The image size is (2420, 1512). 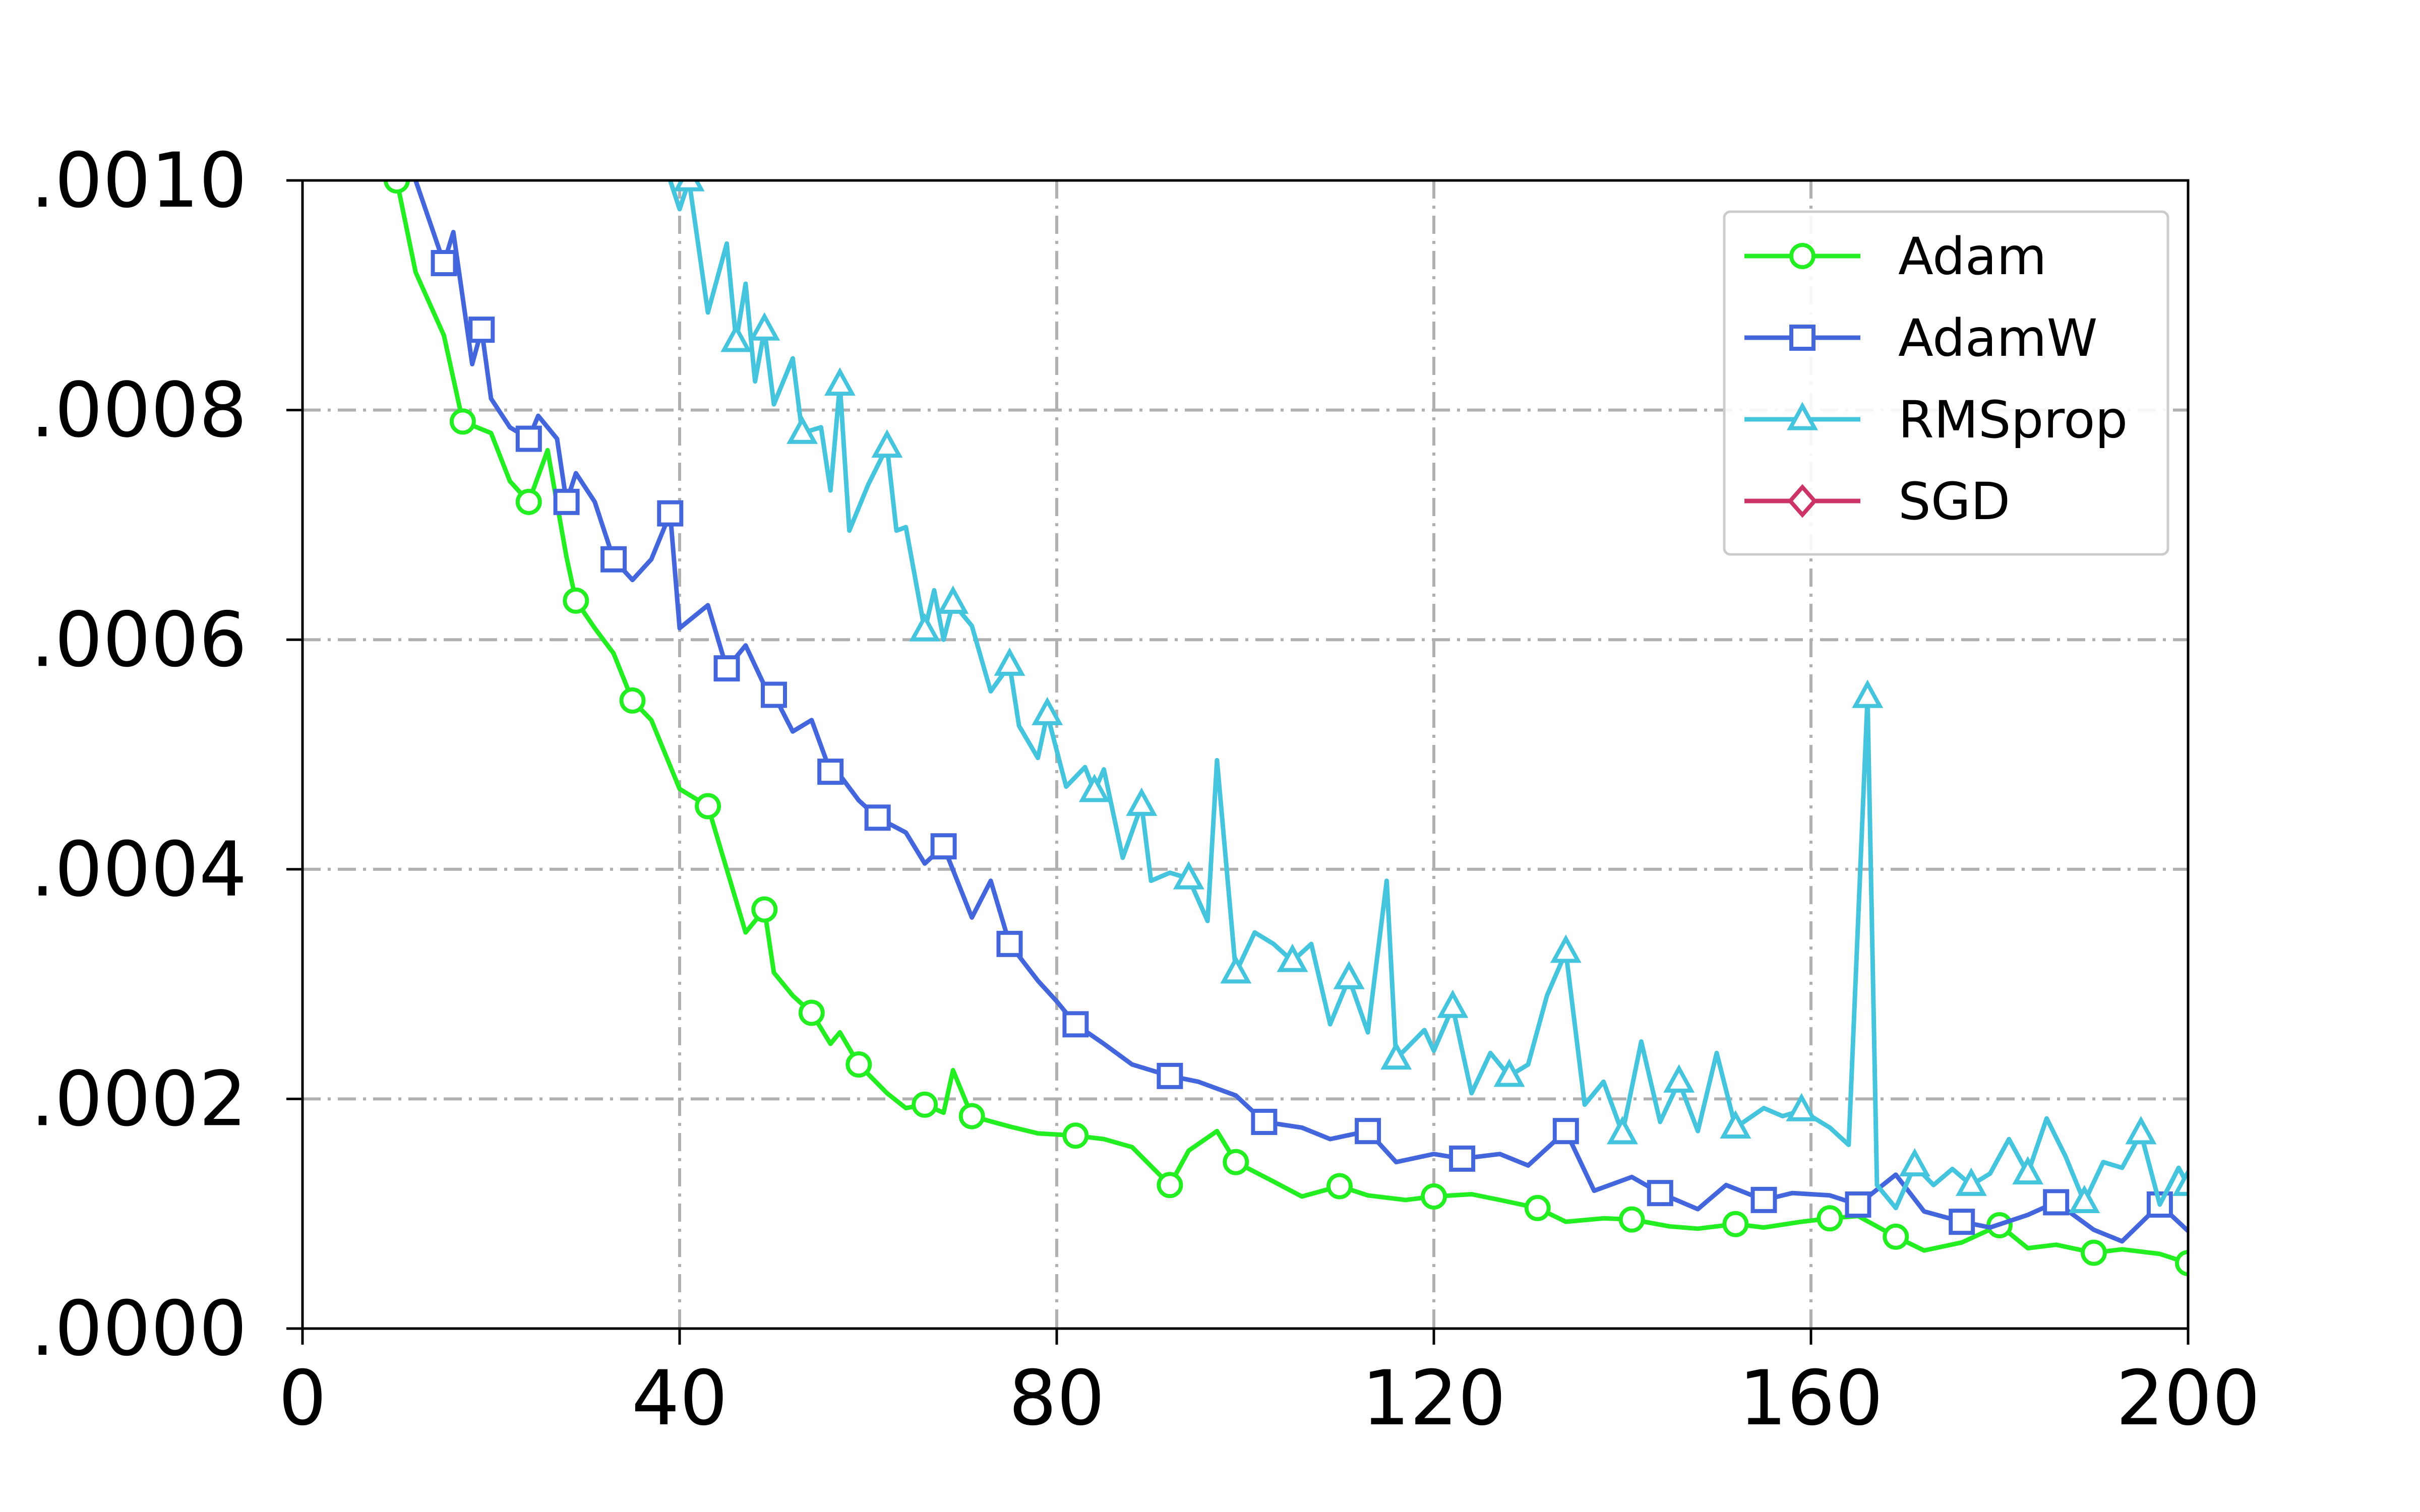 What do you see at coordinates (139, 411) in the screenshot?
I see `y-tick-label: .0008` at bounding box center [139, 411].